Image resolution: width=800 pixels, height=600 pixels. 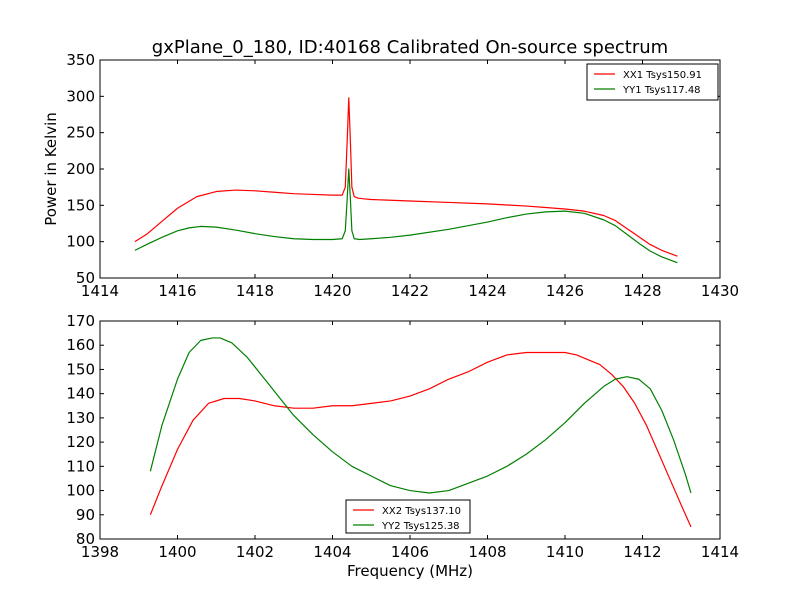 What do you see at coordinates (487, 552) in the screenshot?
I see `bottom-x-tick-label: 1408` at bounding box center [487, 552].